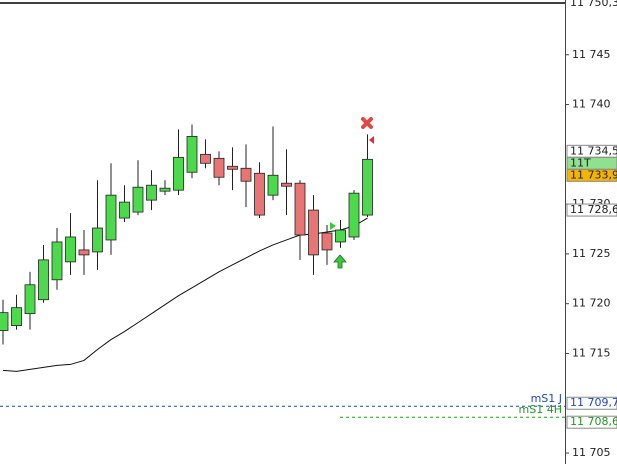 This screenshot has height=464, width=617. I want to click on price-label: 11T, so click(580, 162).